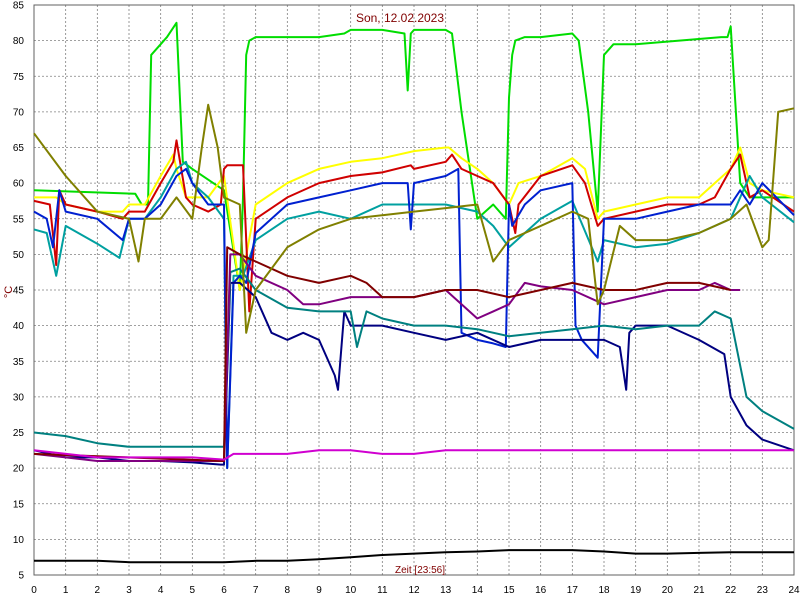 The image size is (800, 600). I want to click on x-tick-label: 17, so click(573, 590).